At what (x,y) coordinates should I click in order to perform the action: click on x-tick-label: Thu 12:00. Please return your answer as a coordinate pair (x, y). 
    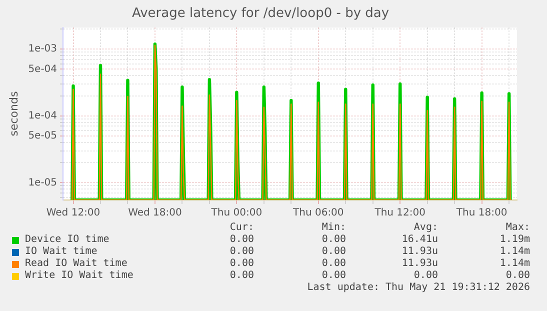
    Looking at the image, I should click on (400, 213).